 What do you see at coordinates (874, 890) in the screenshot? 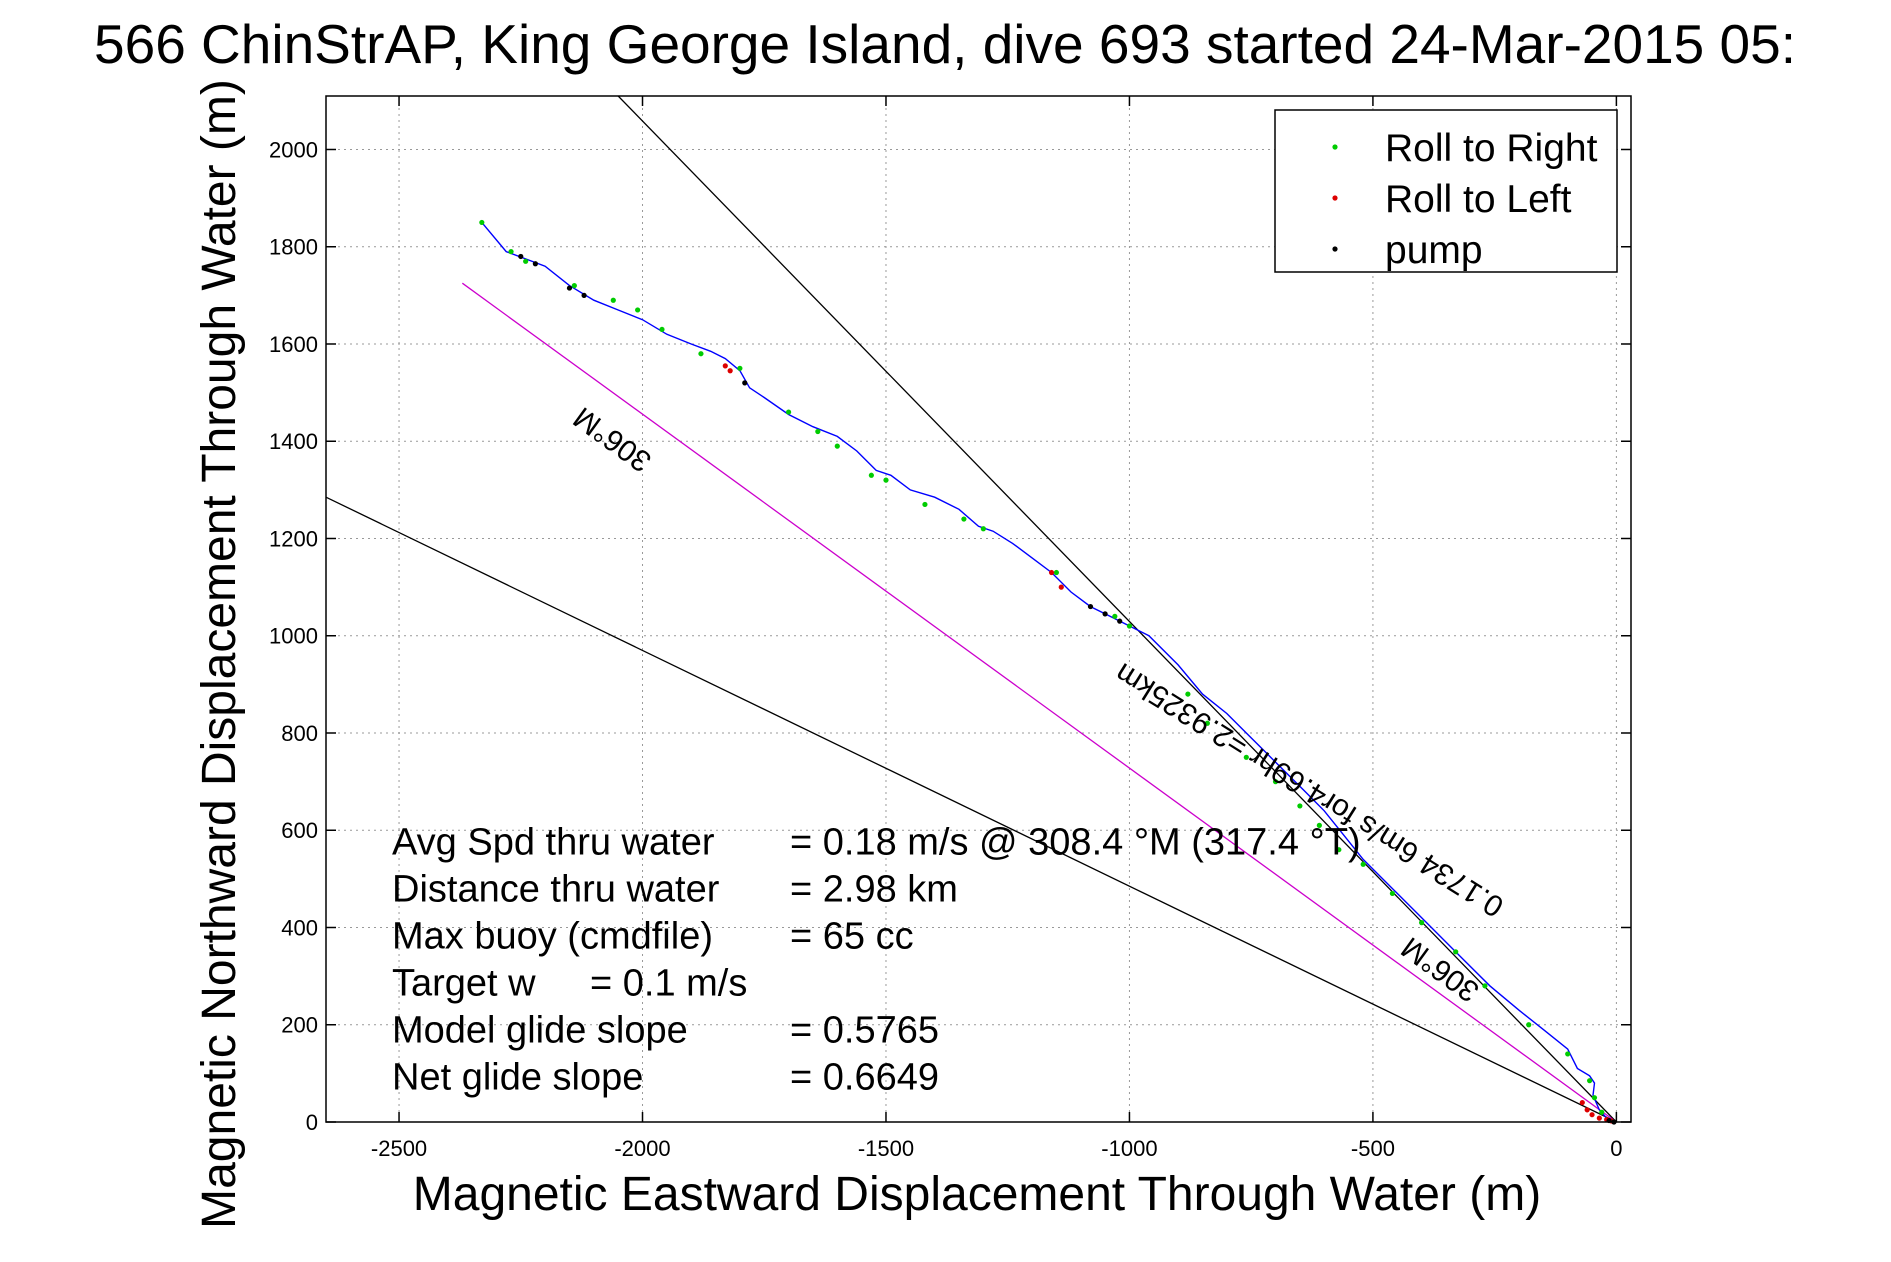
I see `stat-value: = 2.98 km` at bounding box center [874, 890].